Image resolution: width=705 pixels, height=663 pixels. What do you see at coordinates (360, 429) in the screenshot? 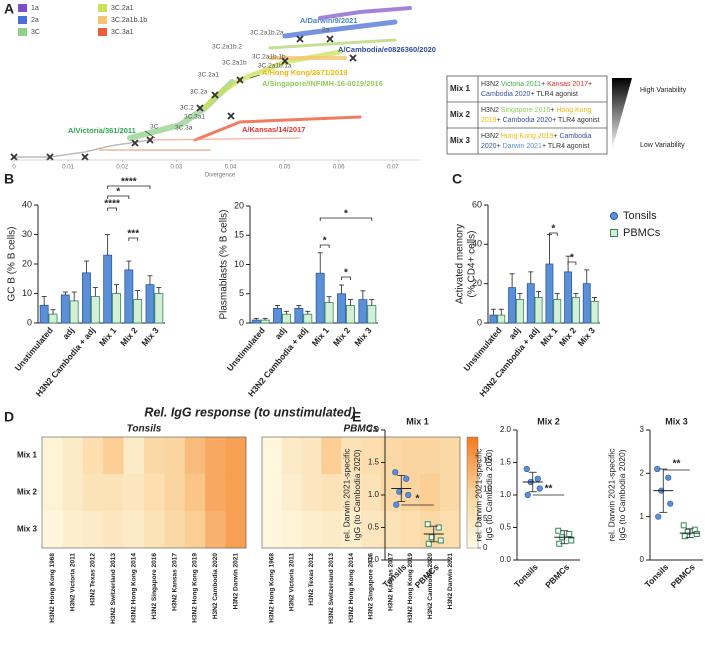
I see `heatmap-subtitle: PBMCs` at bounding box center [360, 429].